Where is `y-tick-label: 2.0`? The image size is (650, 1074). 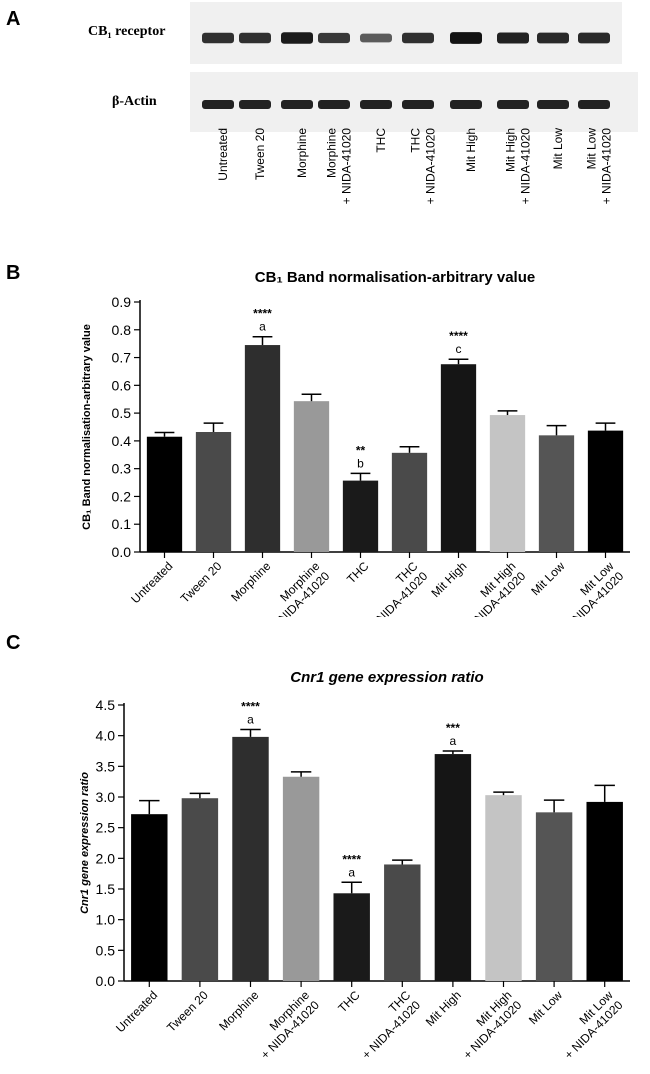
y-tick-label: 2.0 is located at coordinates (106, 858).